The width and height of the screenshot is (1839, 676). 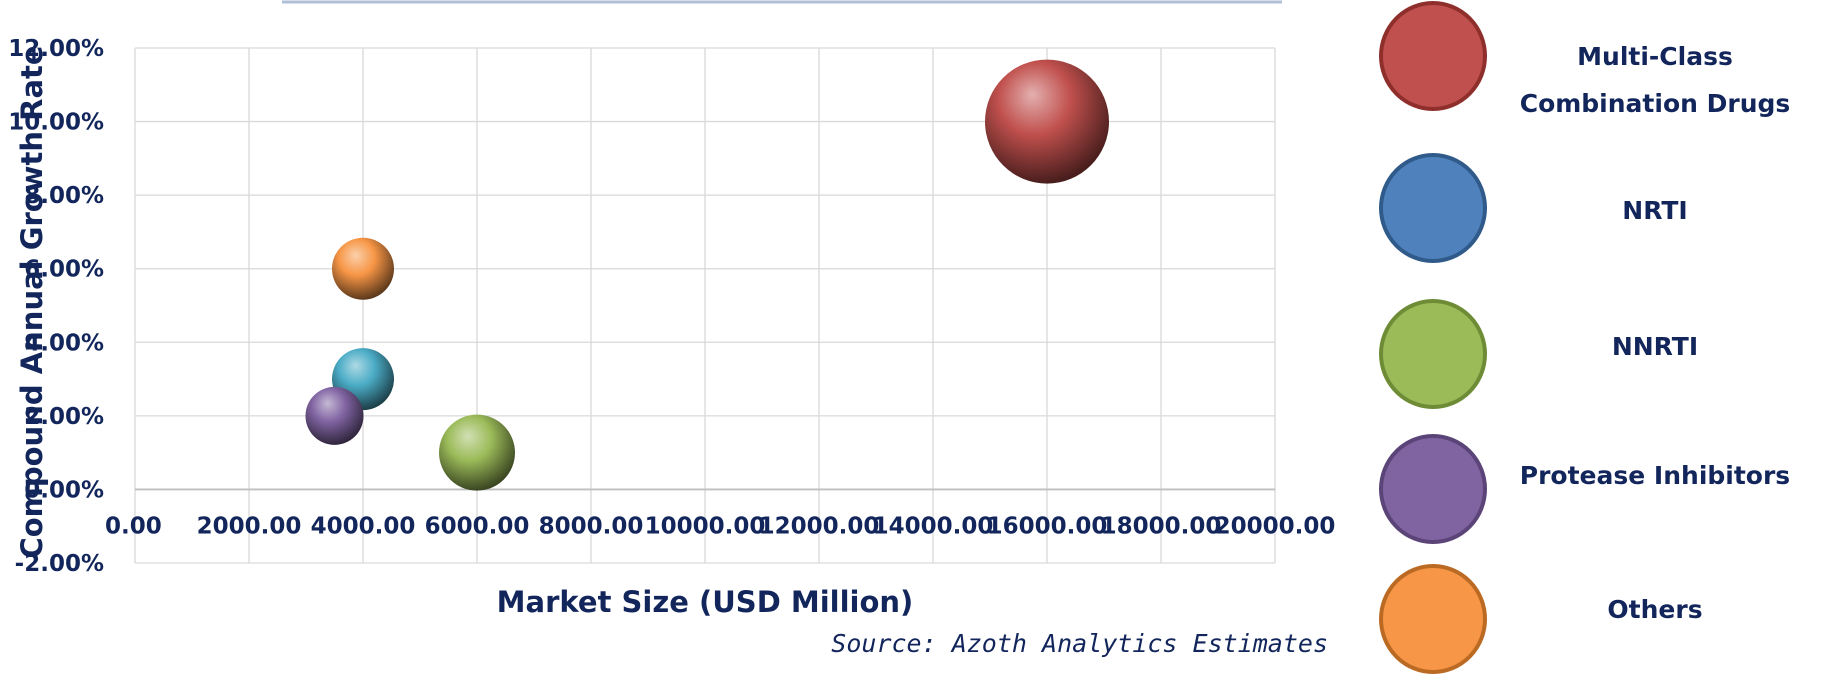 What do you see at coordinates (56, 49) in the screenshot?
I see `y-tick-label: 12.00%` at bounding box center [56, 49].